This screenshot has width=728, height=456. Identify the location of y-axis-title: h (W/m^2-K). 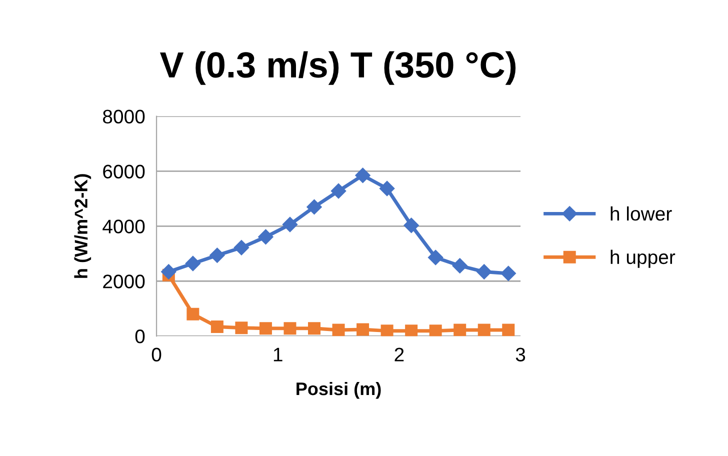
(83, 226).